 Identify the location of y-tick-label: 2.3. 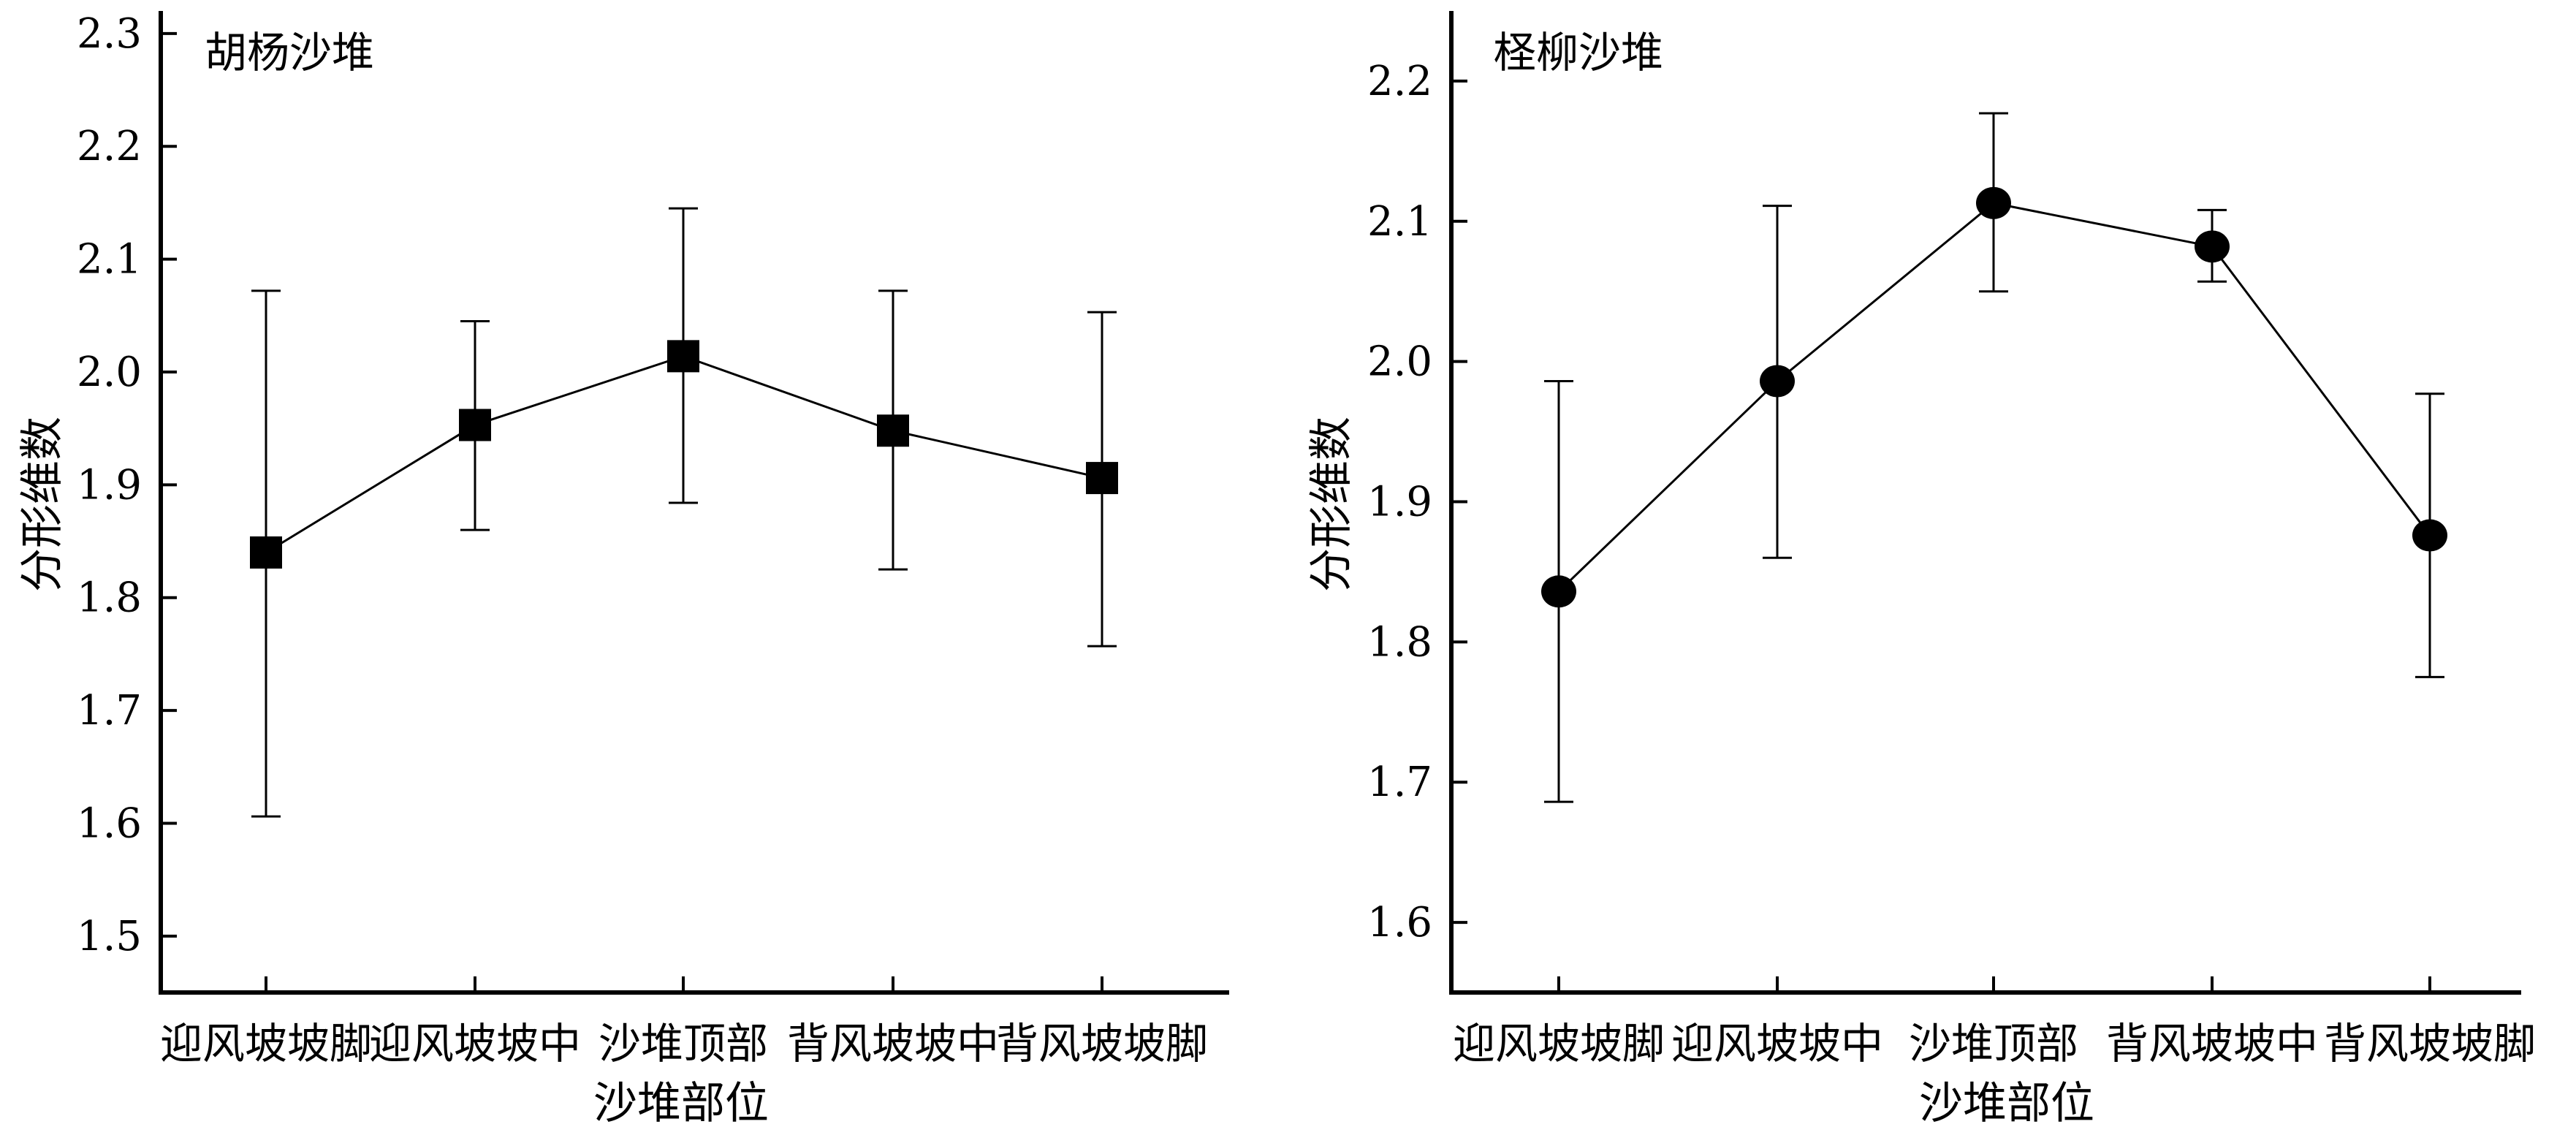
(109, 34).